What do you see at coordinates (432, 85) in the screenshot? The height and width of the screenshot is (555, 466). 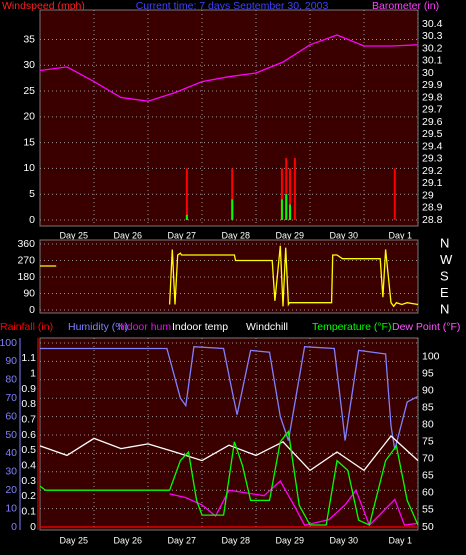 I see `y-tick-label: 29.9` at bounding box center [432, 85].